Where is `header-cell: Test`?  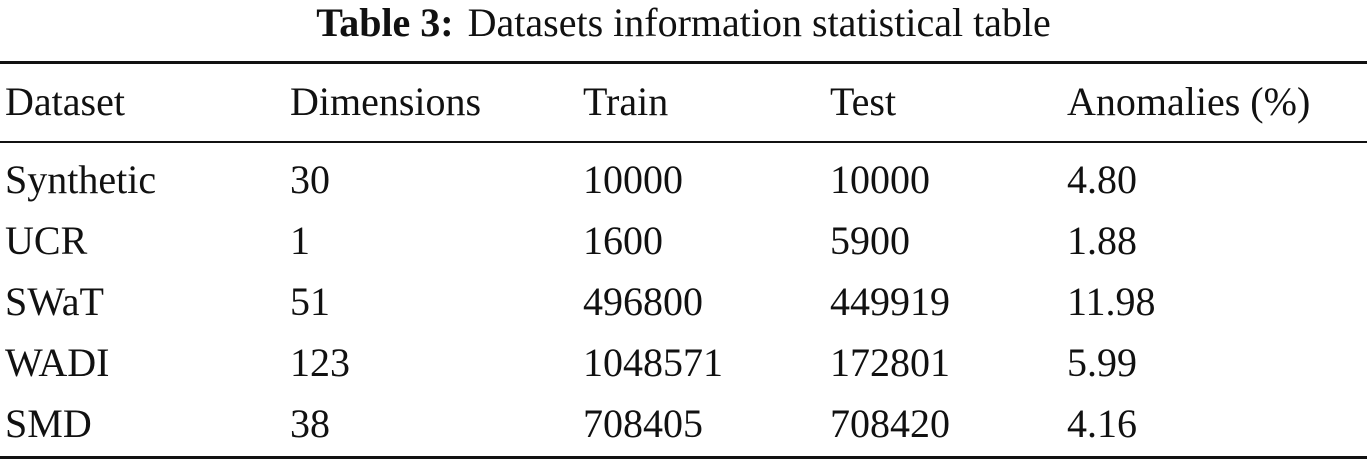
header-cell: Test is located at coordinates (863, 101).